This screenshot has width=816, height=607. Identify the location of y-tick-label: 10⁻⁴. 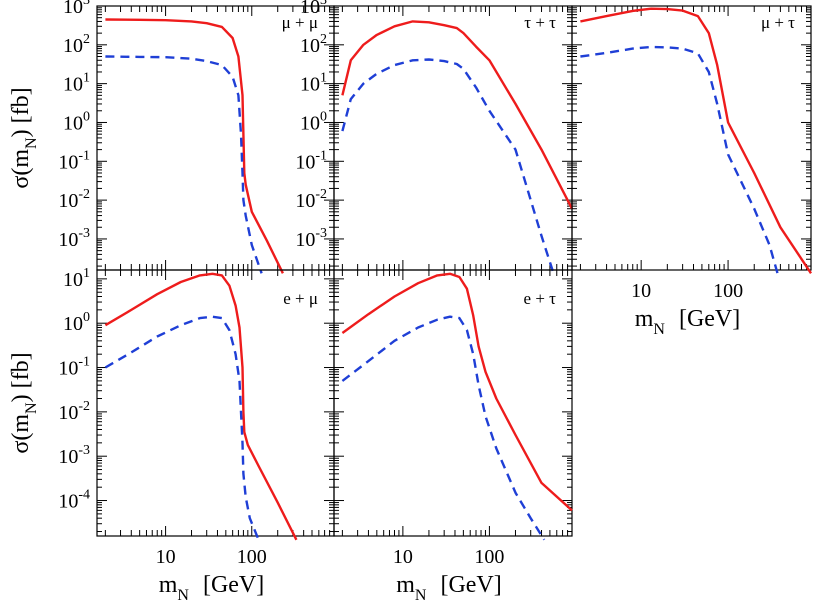
(74, 500).